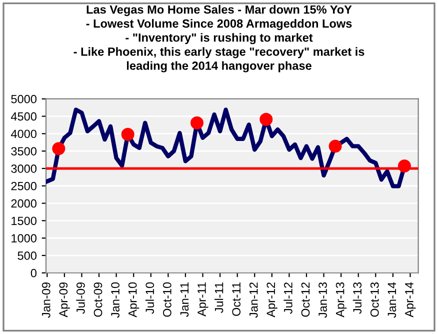 This screenshot has width=438, height=334. I want to click on x-tick-label: Apr-13, so click(341, 300).